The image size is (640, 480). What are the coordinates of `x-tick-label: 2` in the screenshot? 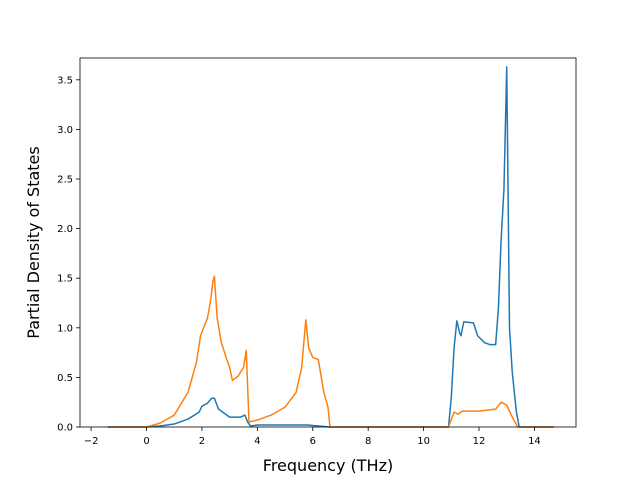 It's located at (202, 441).